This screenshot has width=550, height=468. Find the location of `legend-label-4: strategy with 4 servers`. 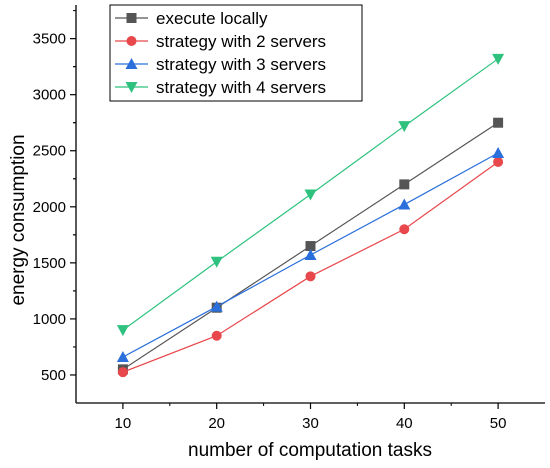

legend-label-4: strategy with 4 servers is located at coordinates (241, 87).